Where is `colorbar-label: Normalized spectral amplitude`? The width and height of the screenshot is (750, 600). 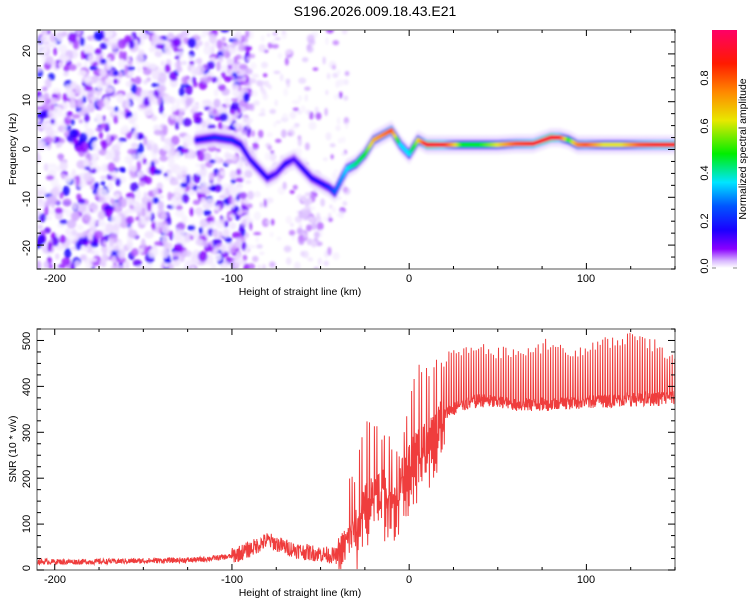
colorbar-label: Normalized spectral amplitude is located at coordinates (743, 148).